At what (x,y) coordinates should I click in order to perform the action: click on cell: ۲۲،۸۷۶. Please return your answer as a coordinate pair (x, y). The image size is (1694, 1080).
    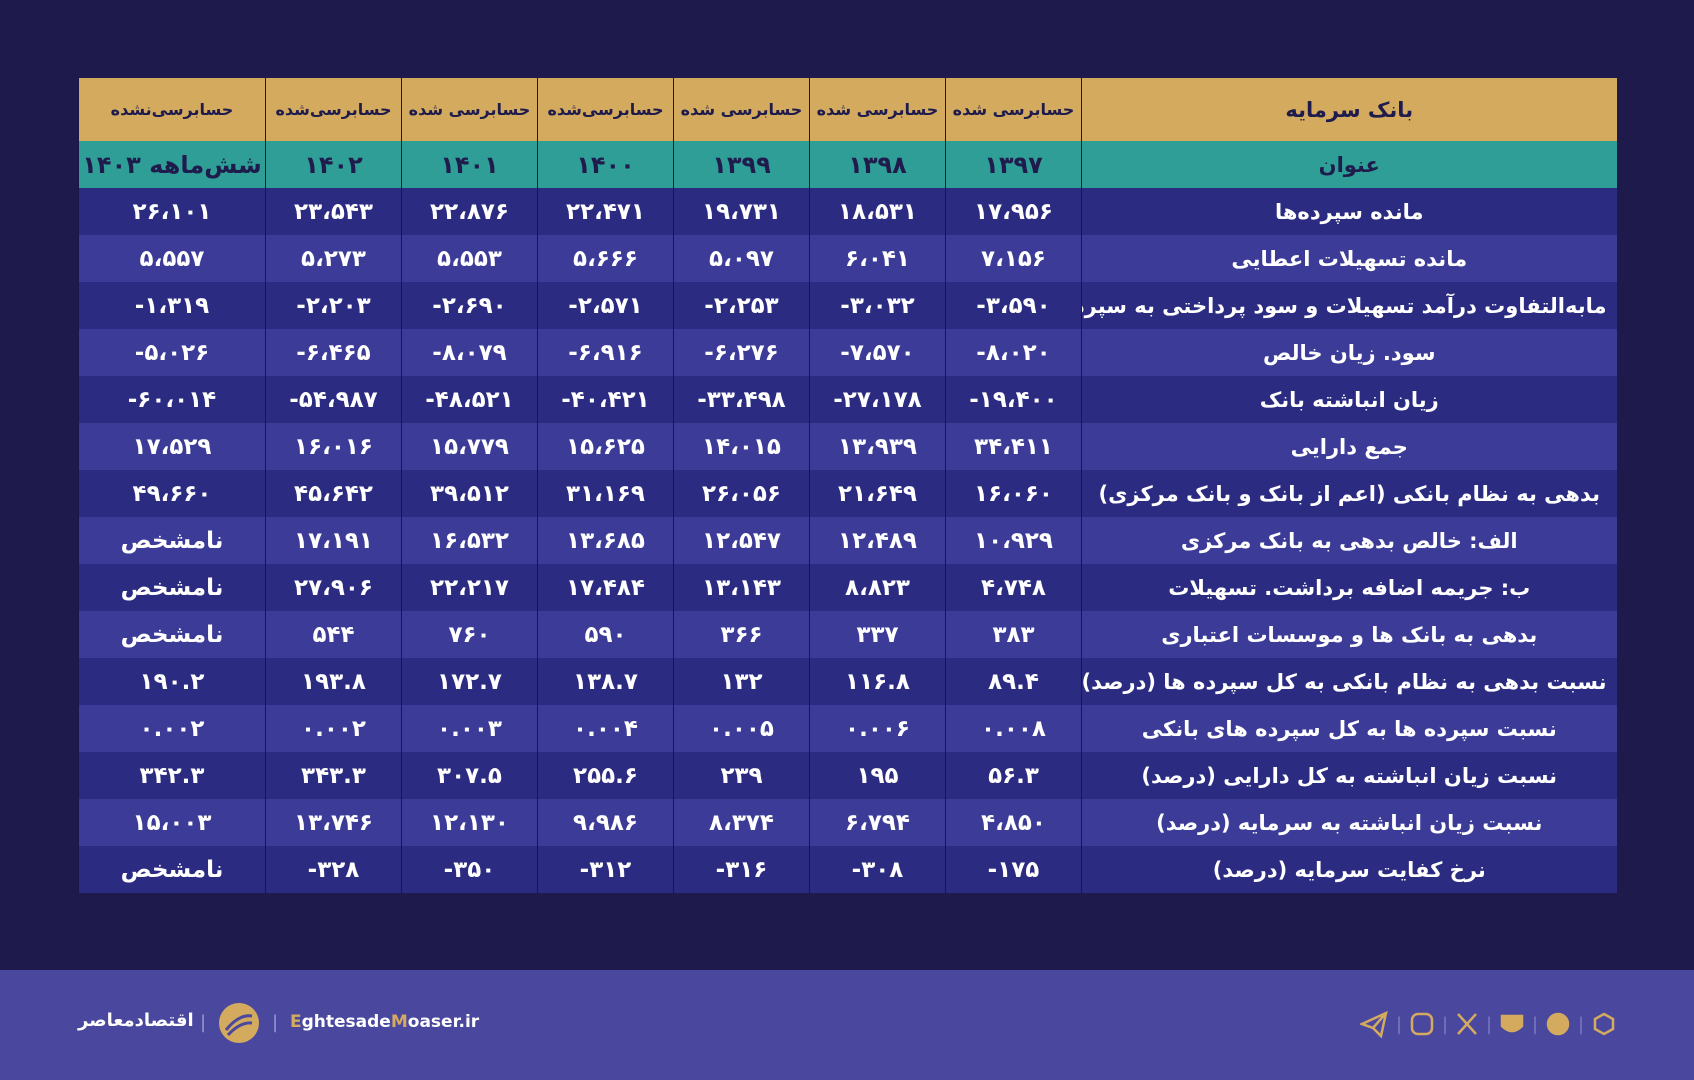
    Looking at the image, I should click on (469, 211).